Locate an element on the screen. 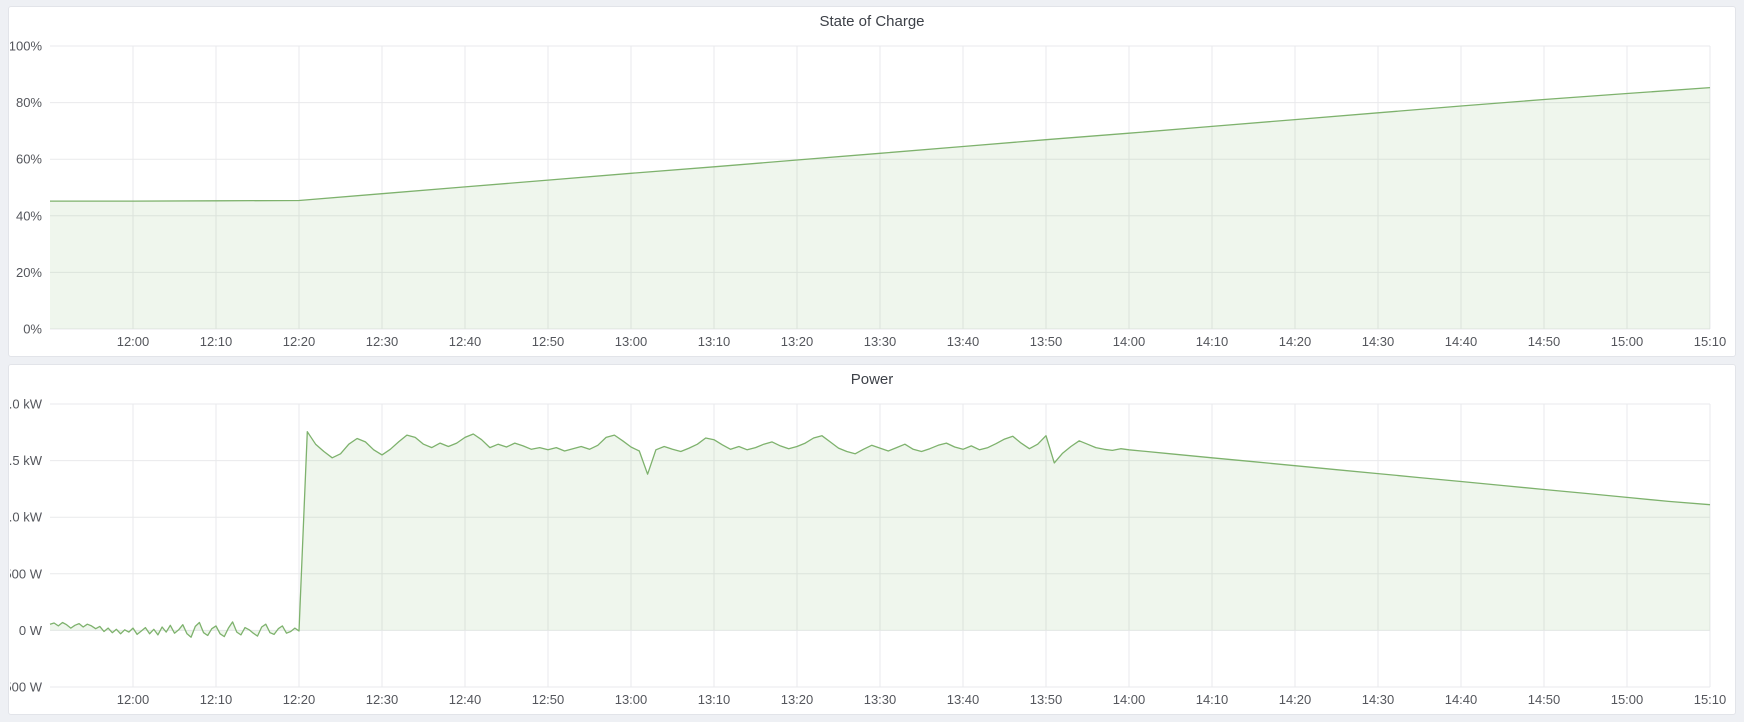  y-tick-label: 0% is located at coordinates (32, 329).